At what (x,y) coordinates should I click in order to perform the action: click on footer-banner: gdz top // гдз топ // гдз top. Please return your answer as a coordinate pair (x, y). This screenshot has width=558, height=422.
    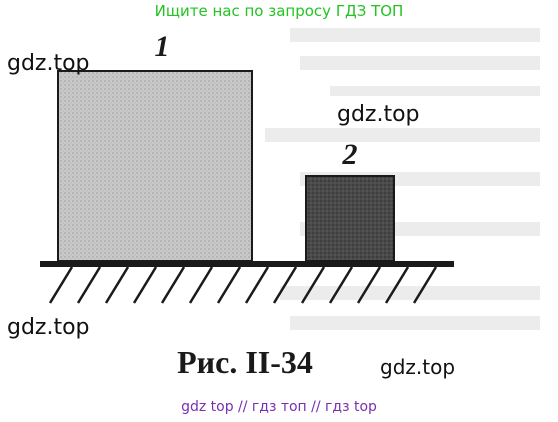
    Looking at the image, I should click on (279, 407).